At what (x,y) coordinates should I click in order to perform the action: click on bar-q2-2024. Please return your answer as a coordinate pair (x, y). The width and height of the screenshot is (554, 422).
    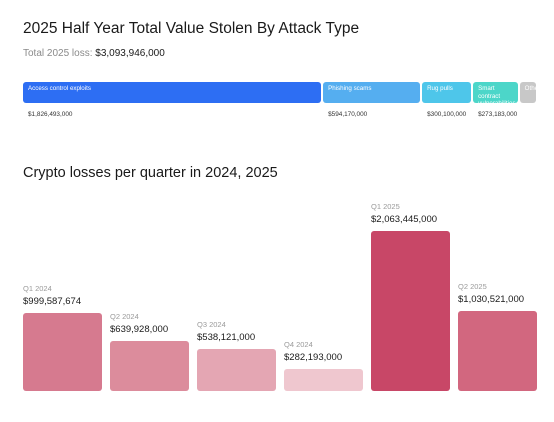
    Looking at the image, I should click on (149, 366).